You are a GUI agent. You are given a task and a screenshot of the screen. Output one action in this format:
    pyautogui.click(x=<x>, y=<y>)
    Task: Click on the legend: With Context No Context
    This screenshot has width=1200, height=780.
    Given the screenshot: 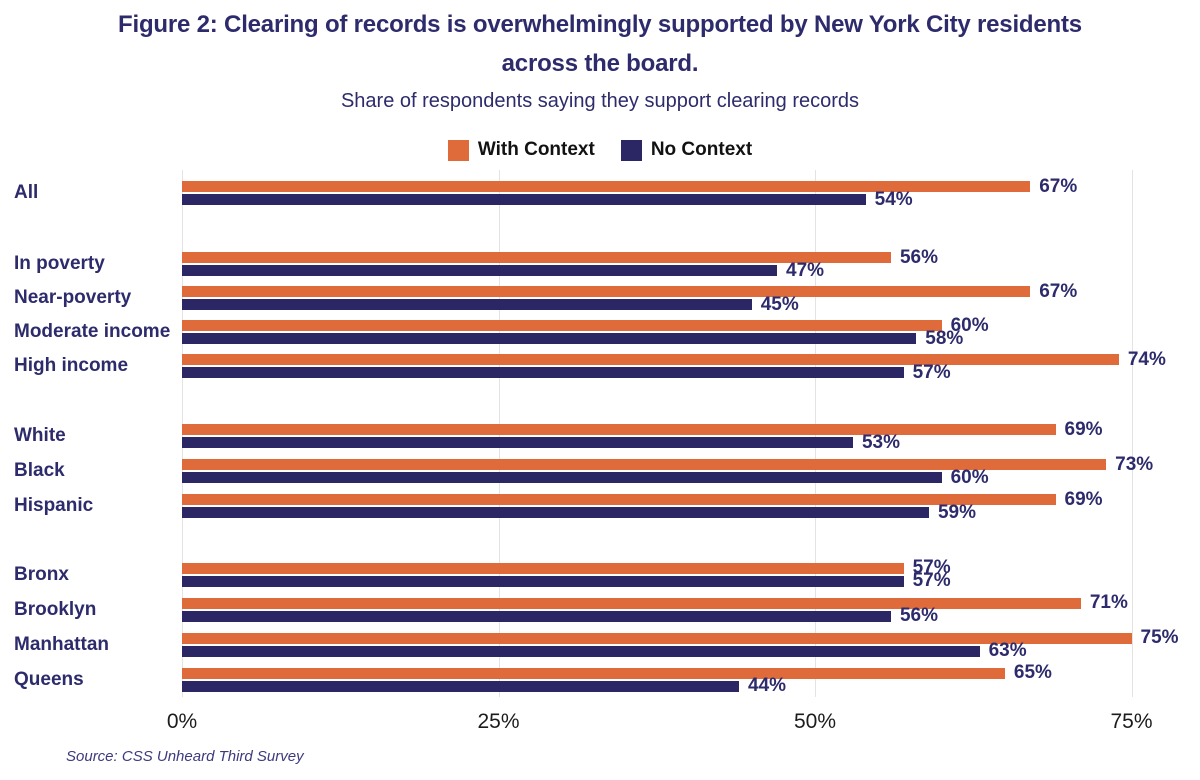 What is the action you would take?
    pyautogui.click(x=600, y=150)
    